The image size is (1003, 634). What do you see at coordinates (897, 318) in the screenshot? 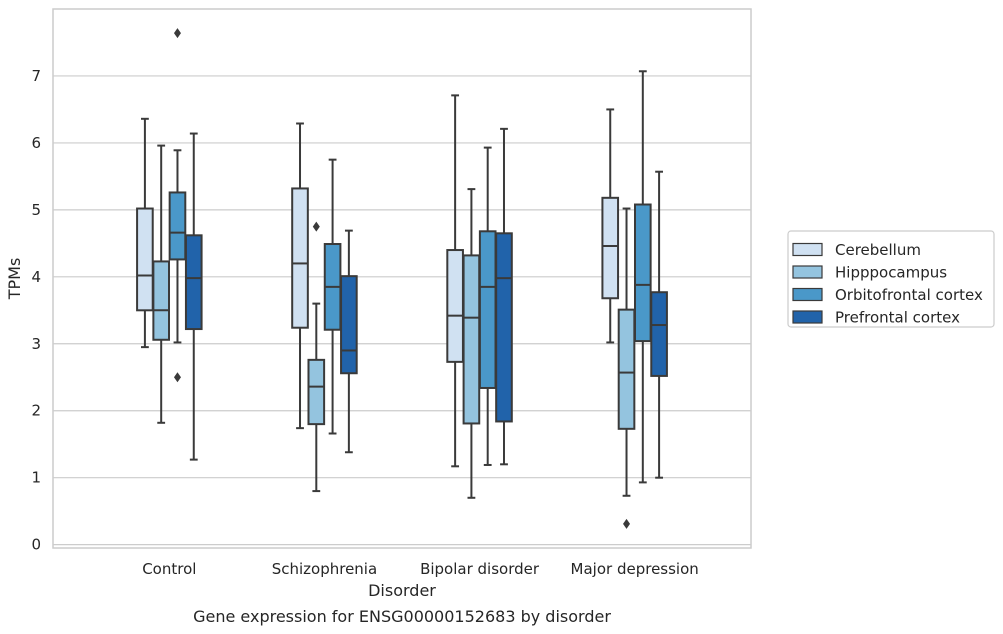
I see `legend-label: Prefrontal cortex` at bounding box center [897, 318].